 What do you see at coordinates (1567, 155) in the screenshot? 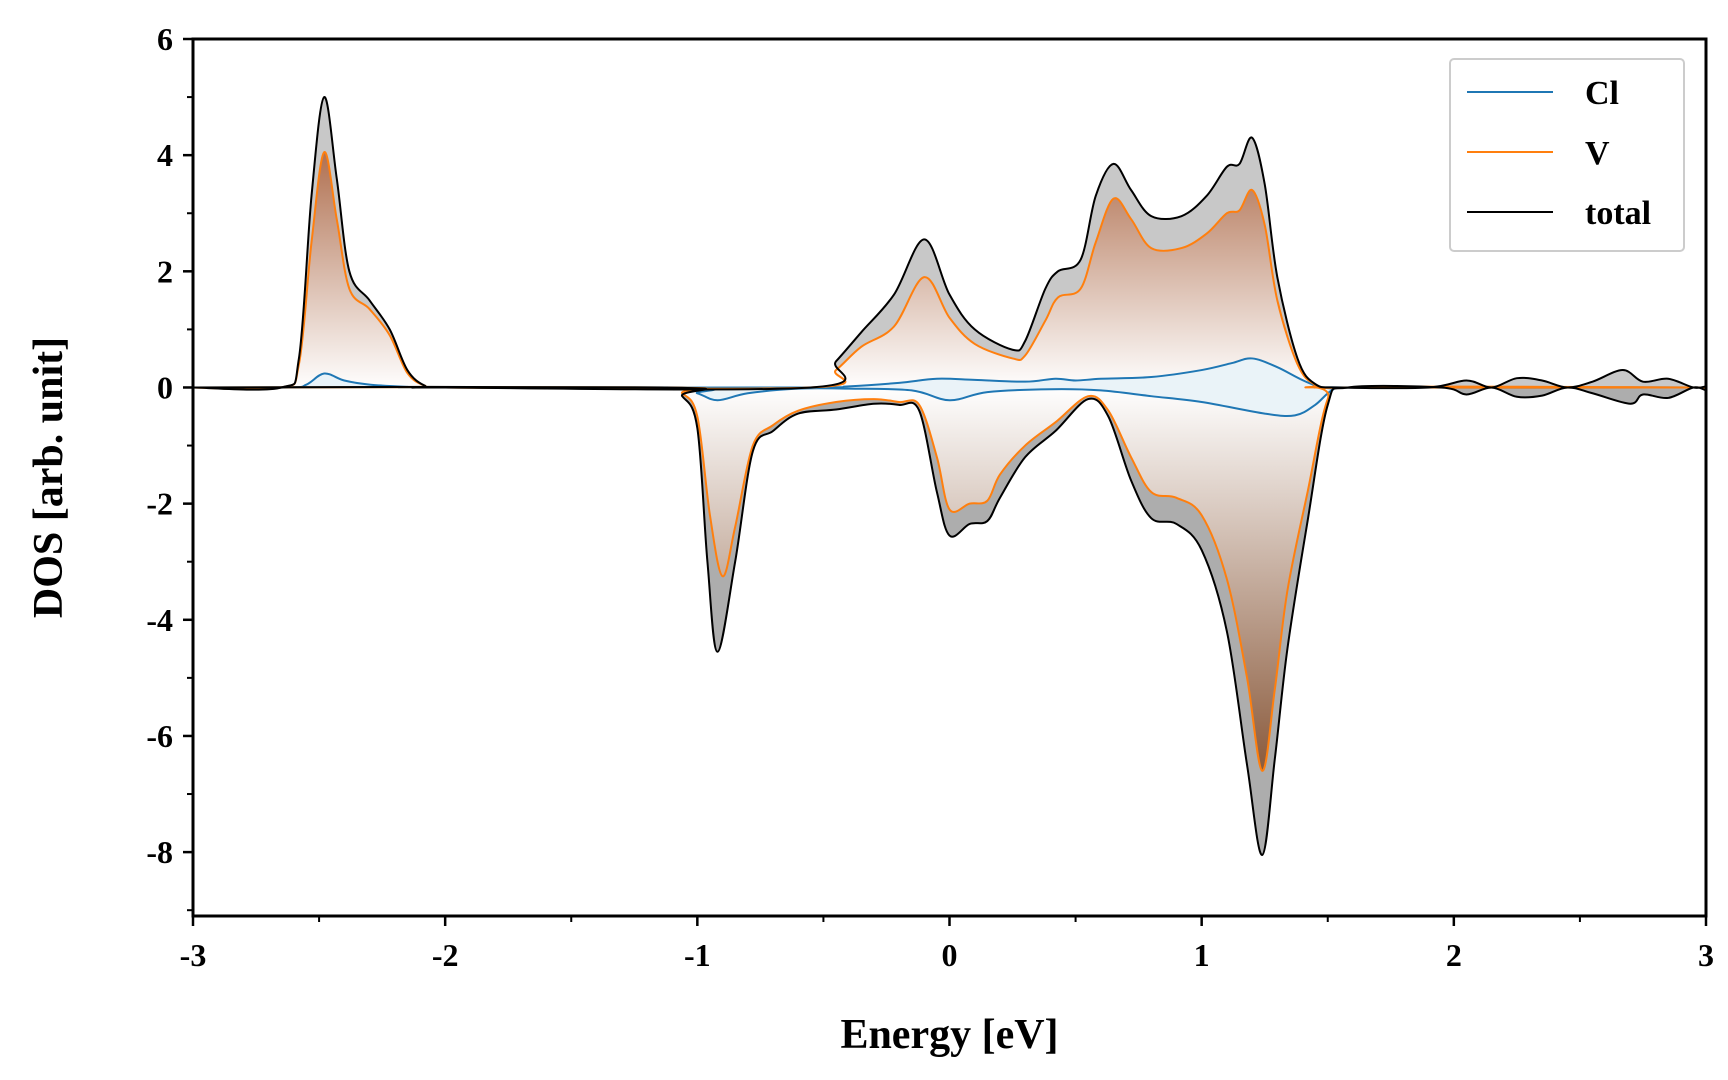
I see `legend-box` at bounding box center [1567, 155].